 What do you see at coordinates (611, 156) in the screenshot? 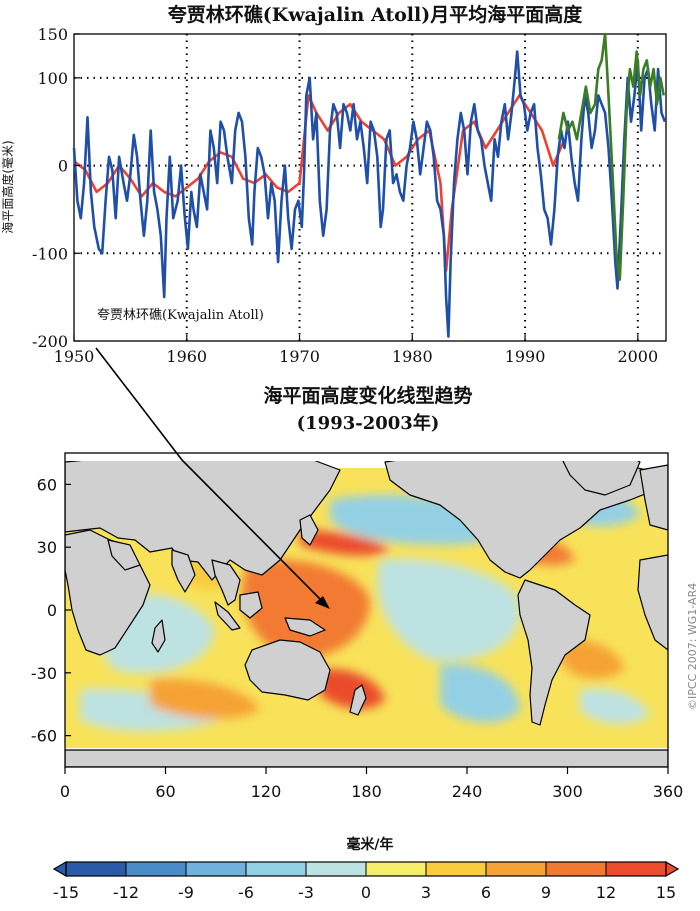
I see `series-line-green` at bounding box center [611, 156].